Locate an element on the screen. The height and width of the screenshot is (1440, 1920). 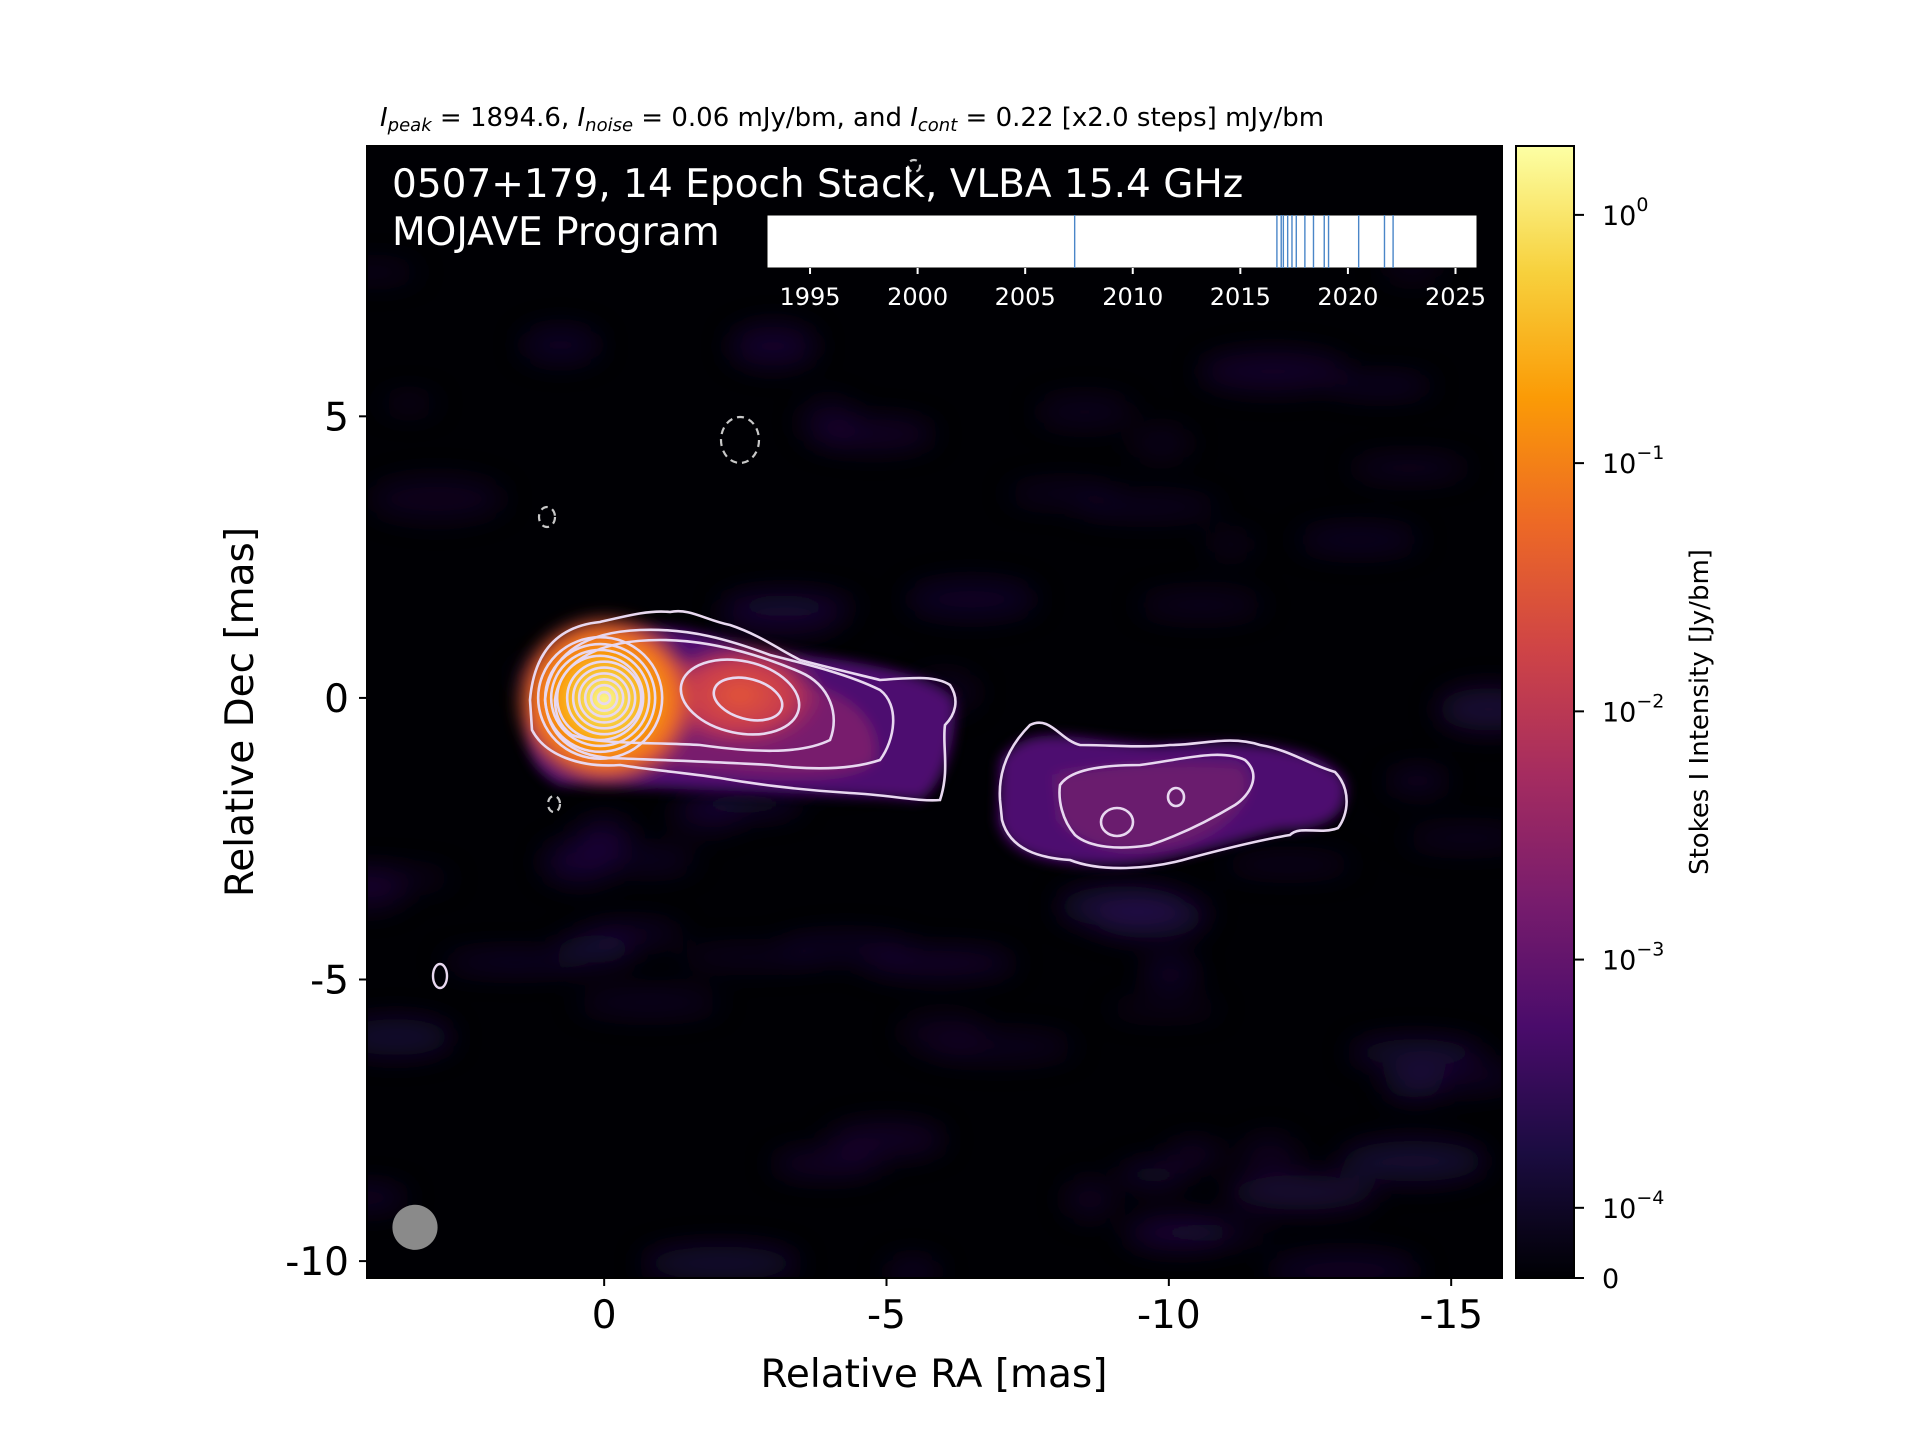
cont-steps: [x2.0 steps] is located at coordinates (1139, 118).